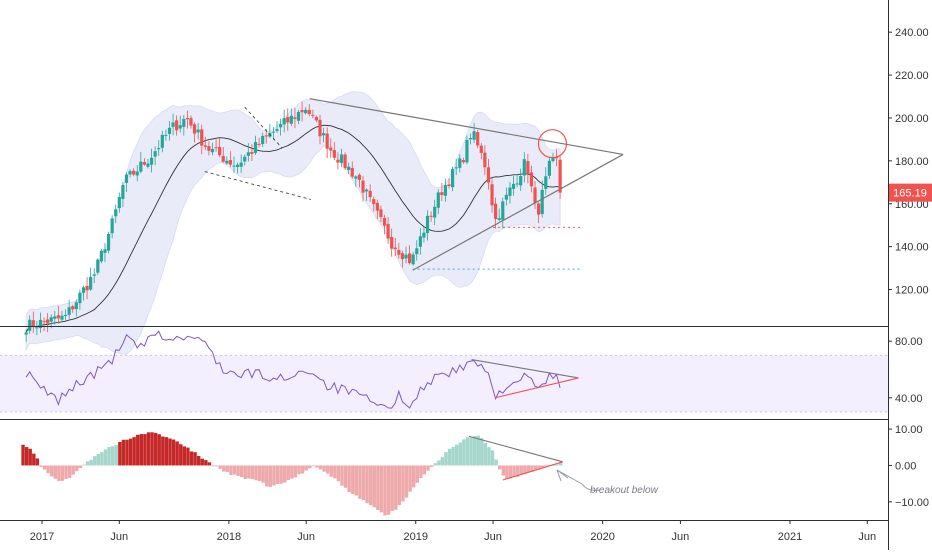 The width and height of the screenshot is (932, 555). I want to click on time-tick-label: 2021, so click(790, 537).